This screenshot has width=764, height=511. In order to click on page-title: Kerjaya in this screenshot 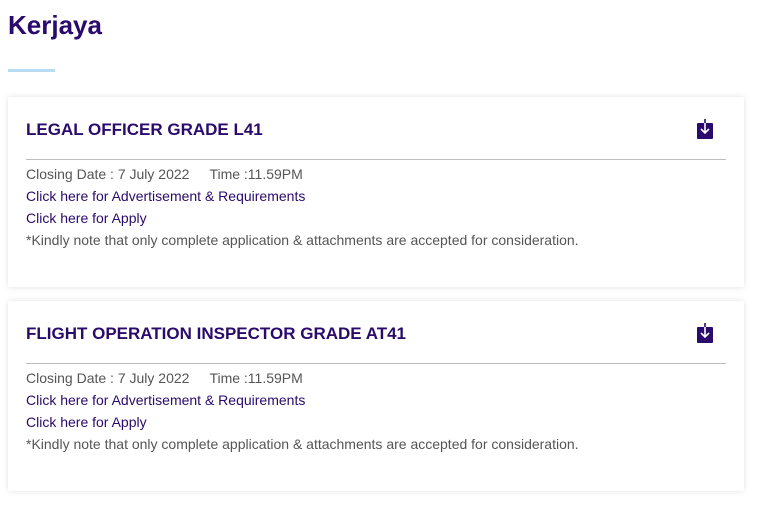, I will do `click(55, 25)`.